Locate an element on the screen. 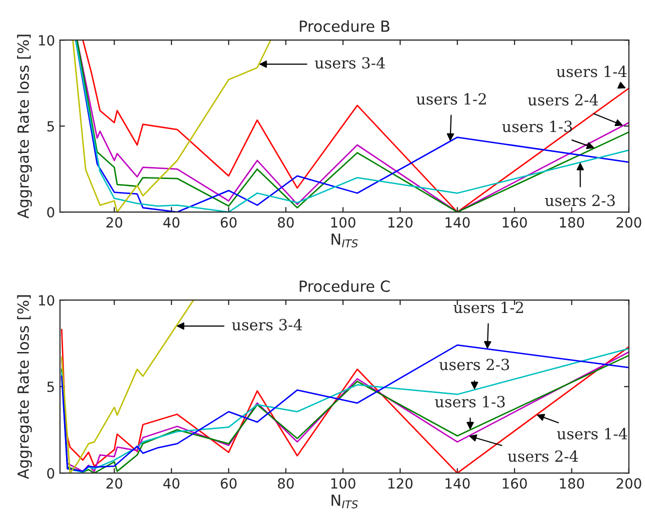 The height and width of the screenshot is (521, 645). chart-title: Procedure B is located at coordinates (345, 26).